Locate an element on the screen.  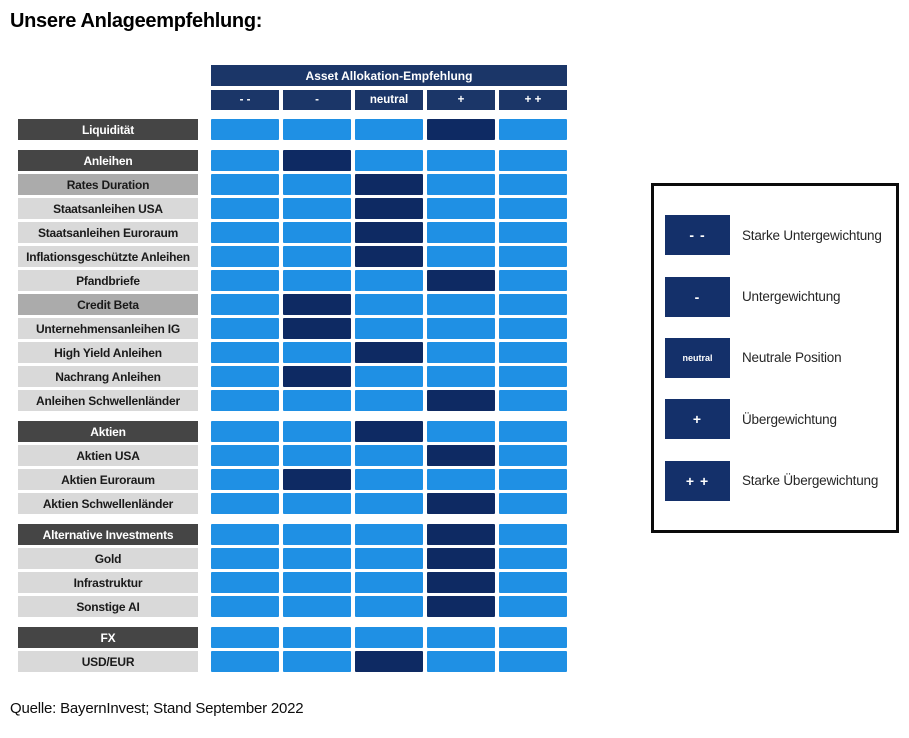
row-label: Aktien is located at coordinates (108, 431).